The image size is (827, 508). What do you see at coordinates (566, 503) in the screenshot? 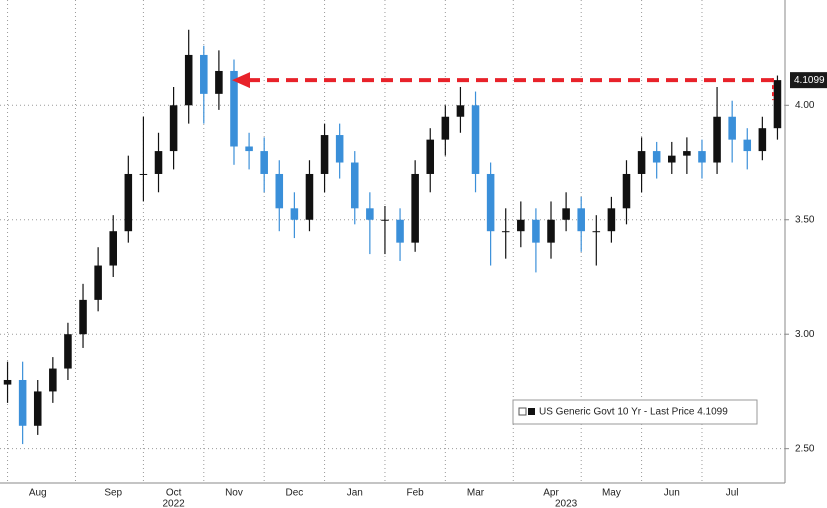
I see `year-label: 2023` at bounding box center [566, 503].